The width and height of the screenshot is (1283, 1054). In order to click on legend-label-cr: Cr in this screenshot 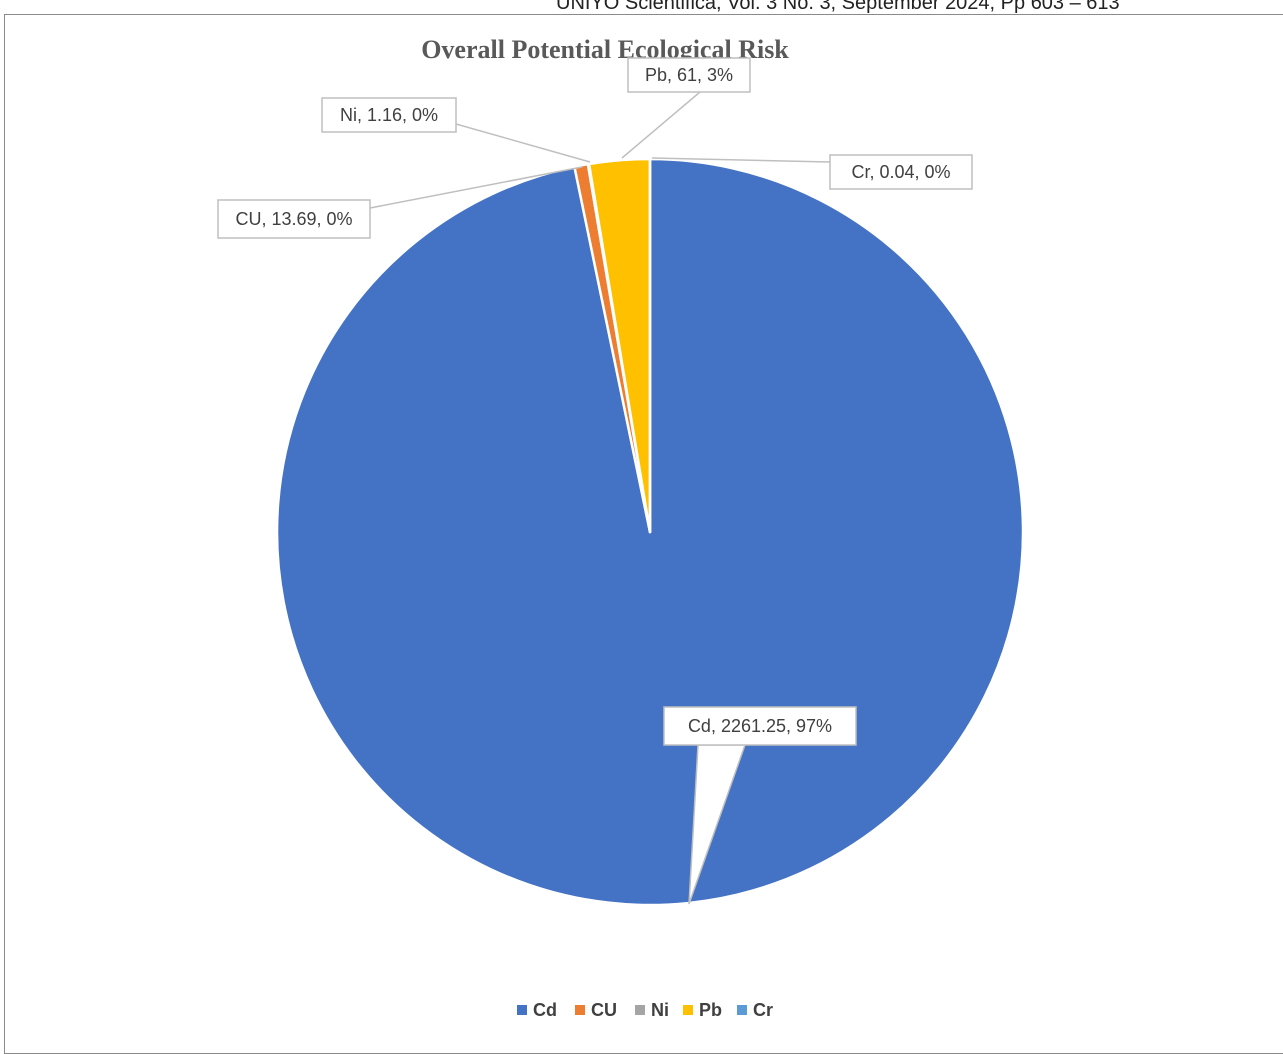, I will do `click(763, 1010)`.